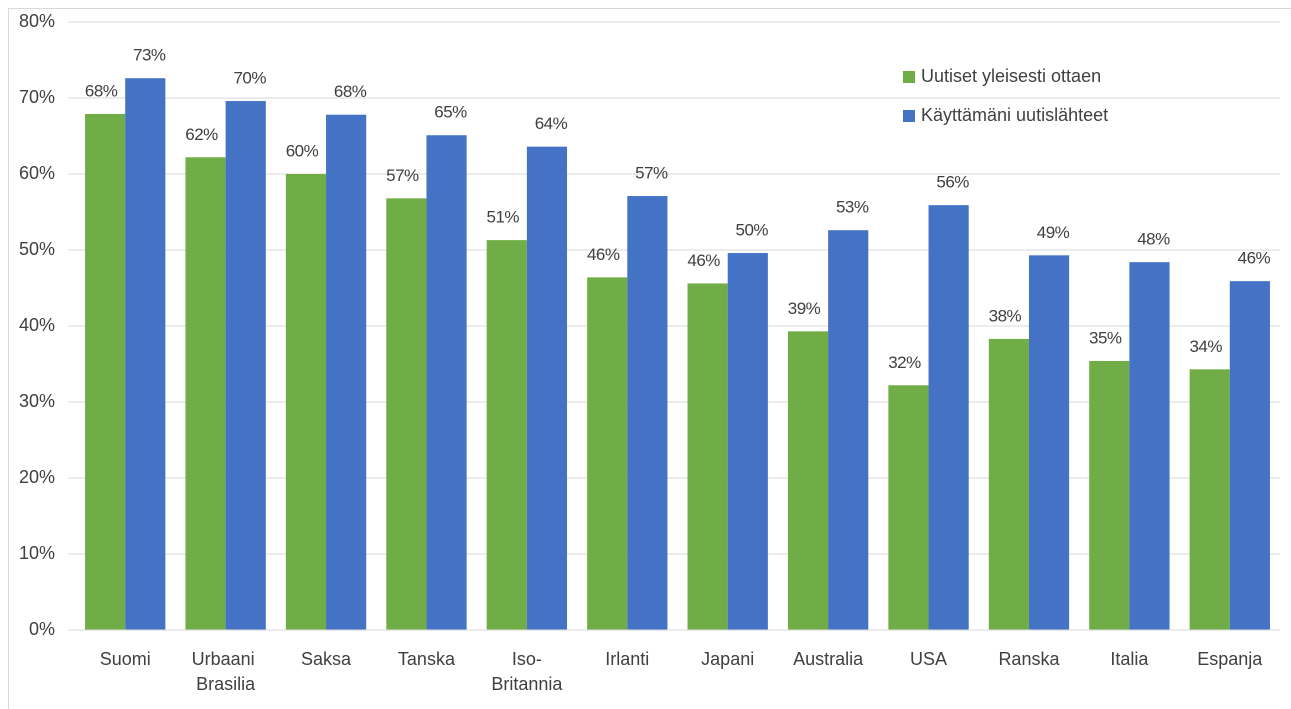  What do you see at coordinates (928, 659) in the screenshot?
I see `x-tick-label: USA` at bounding box center [928, 659].